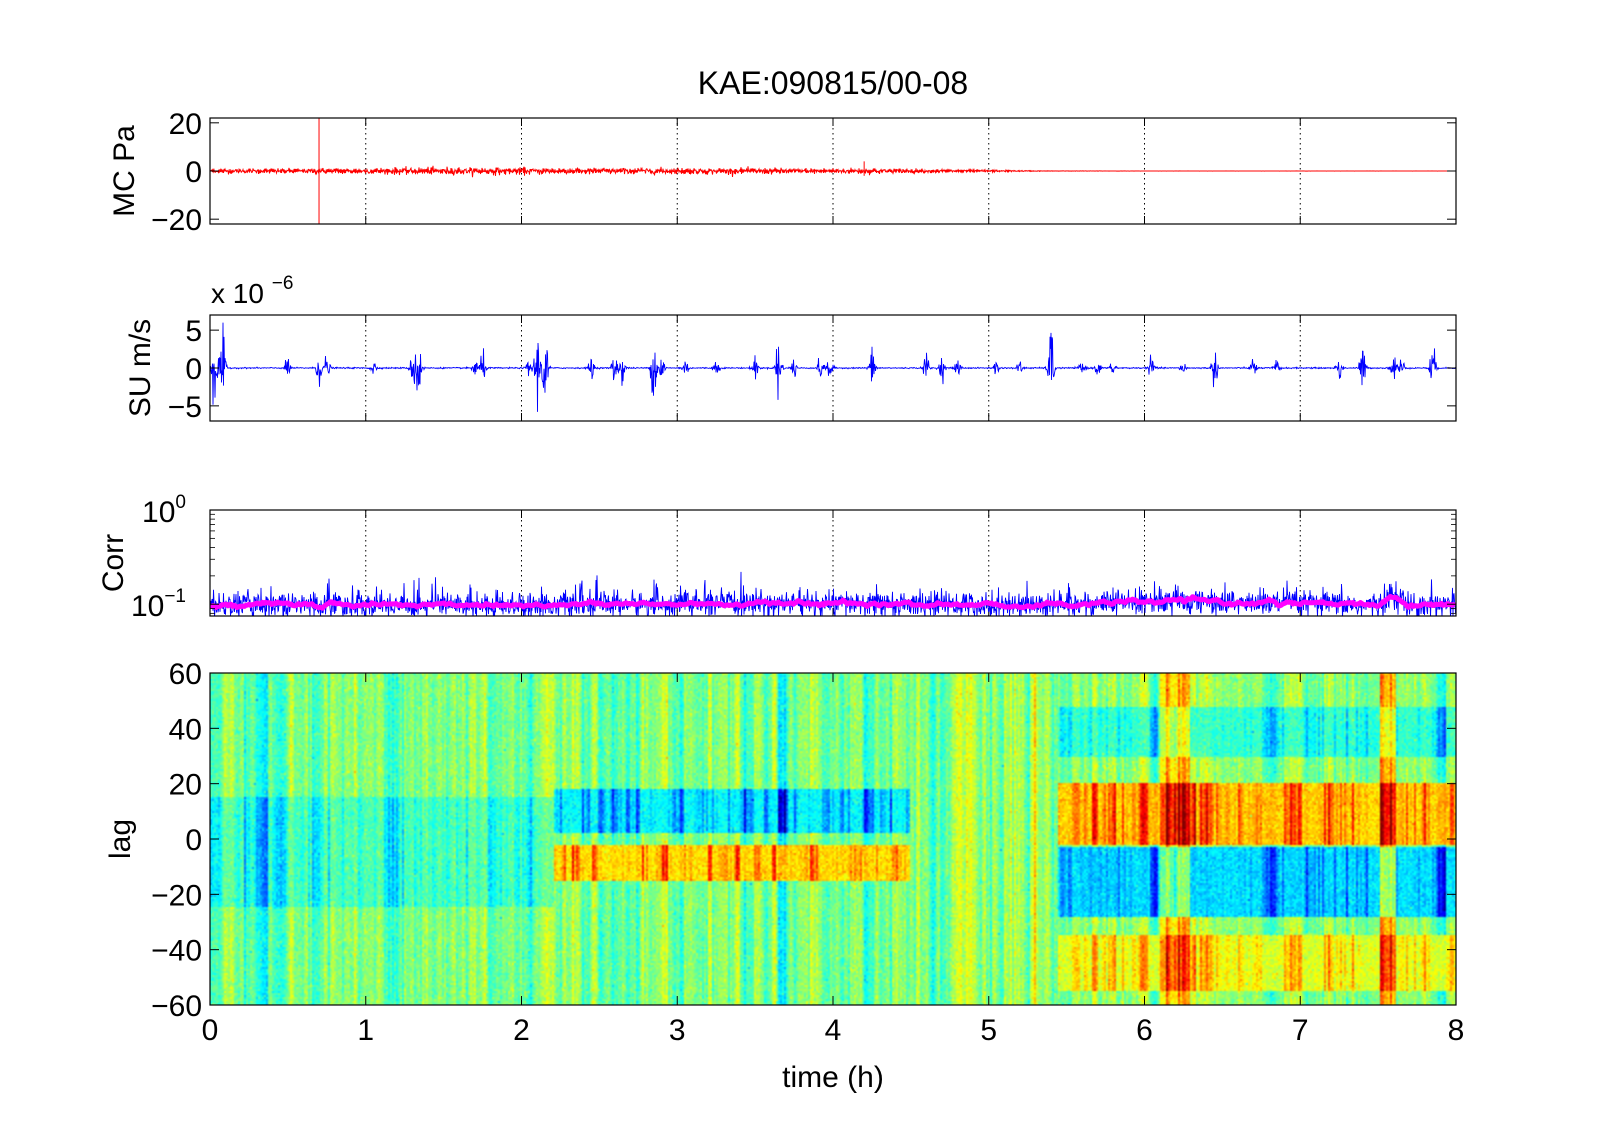 The width and height of the screenshot is (1597, 1124). What do you see at coordinates (210, 1030) in the screenshot?
I see `x-tick-label: 0` at bounding box center [210, 1030].